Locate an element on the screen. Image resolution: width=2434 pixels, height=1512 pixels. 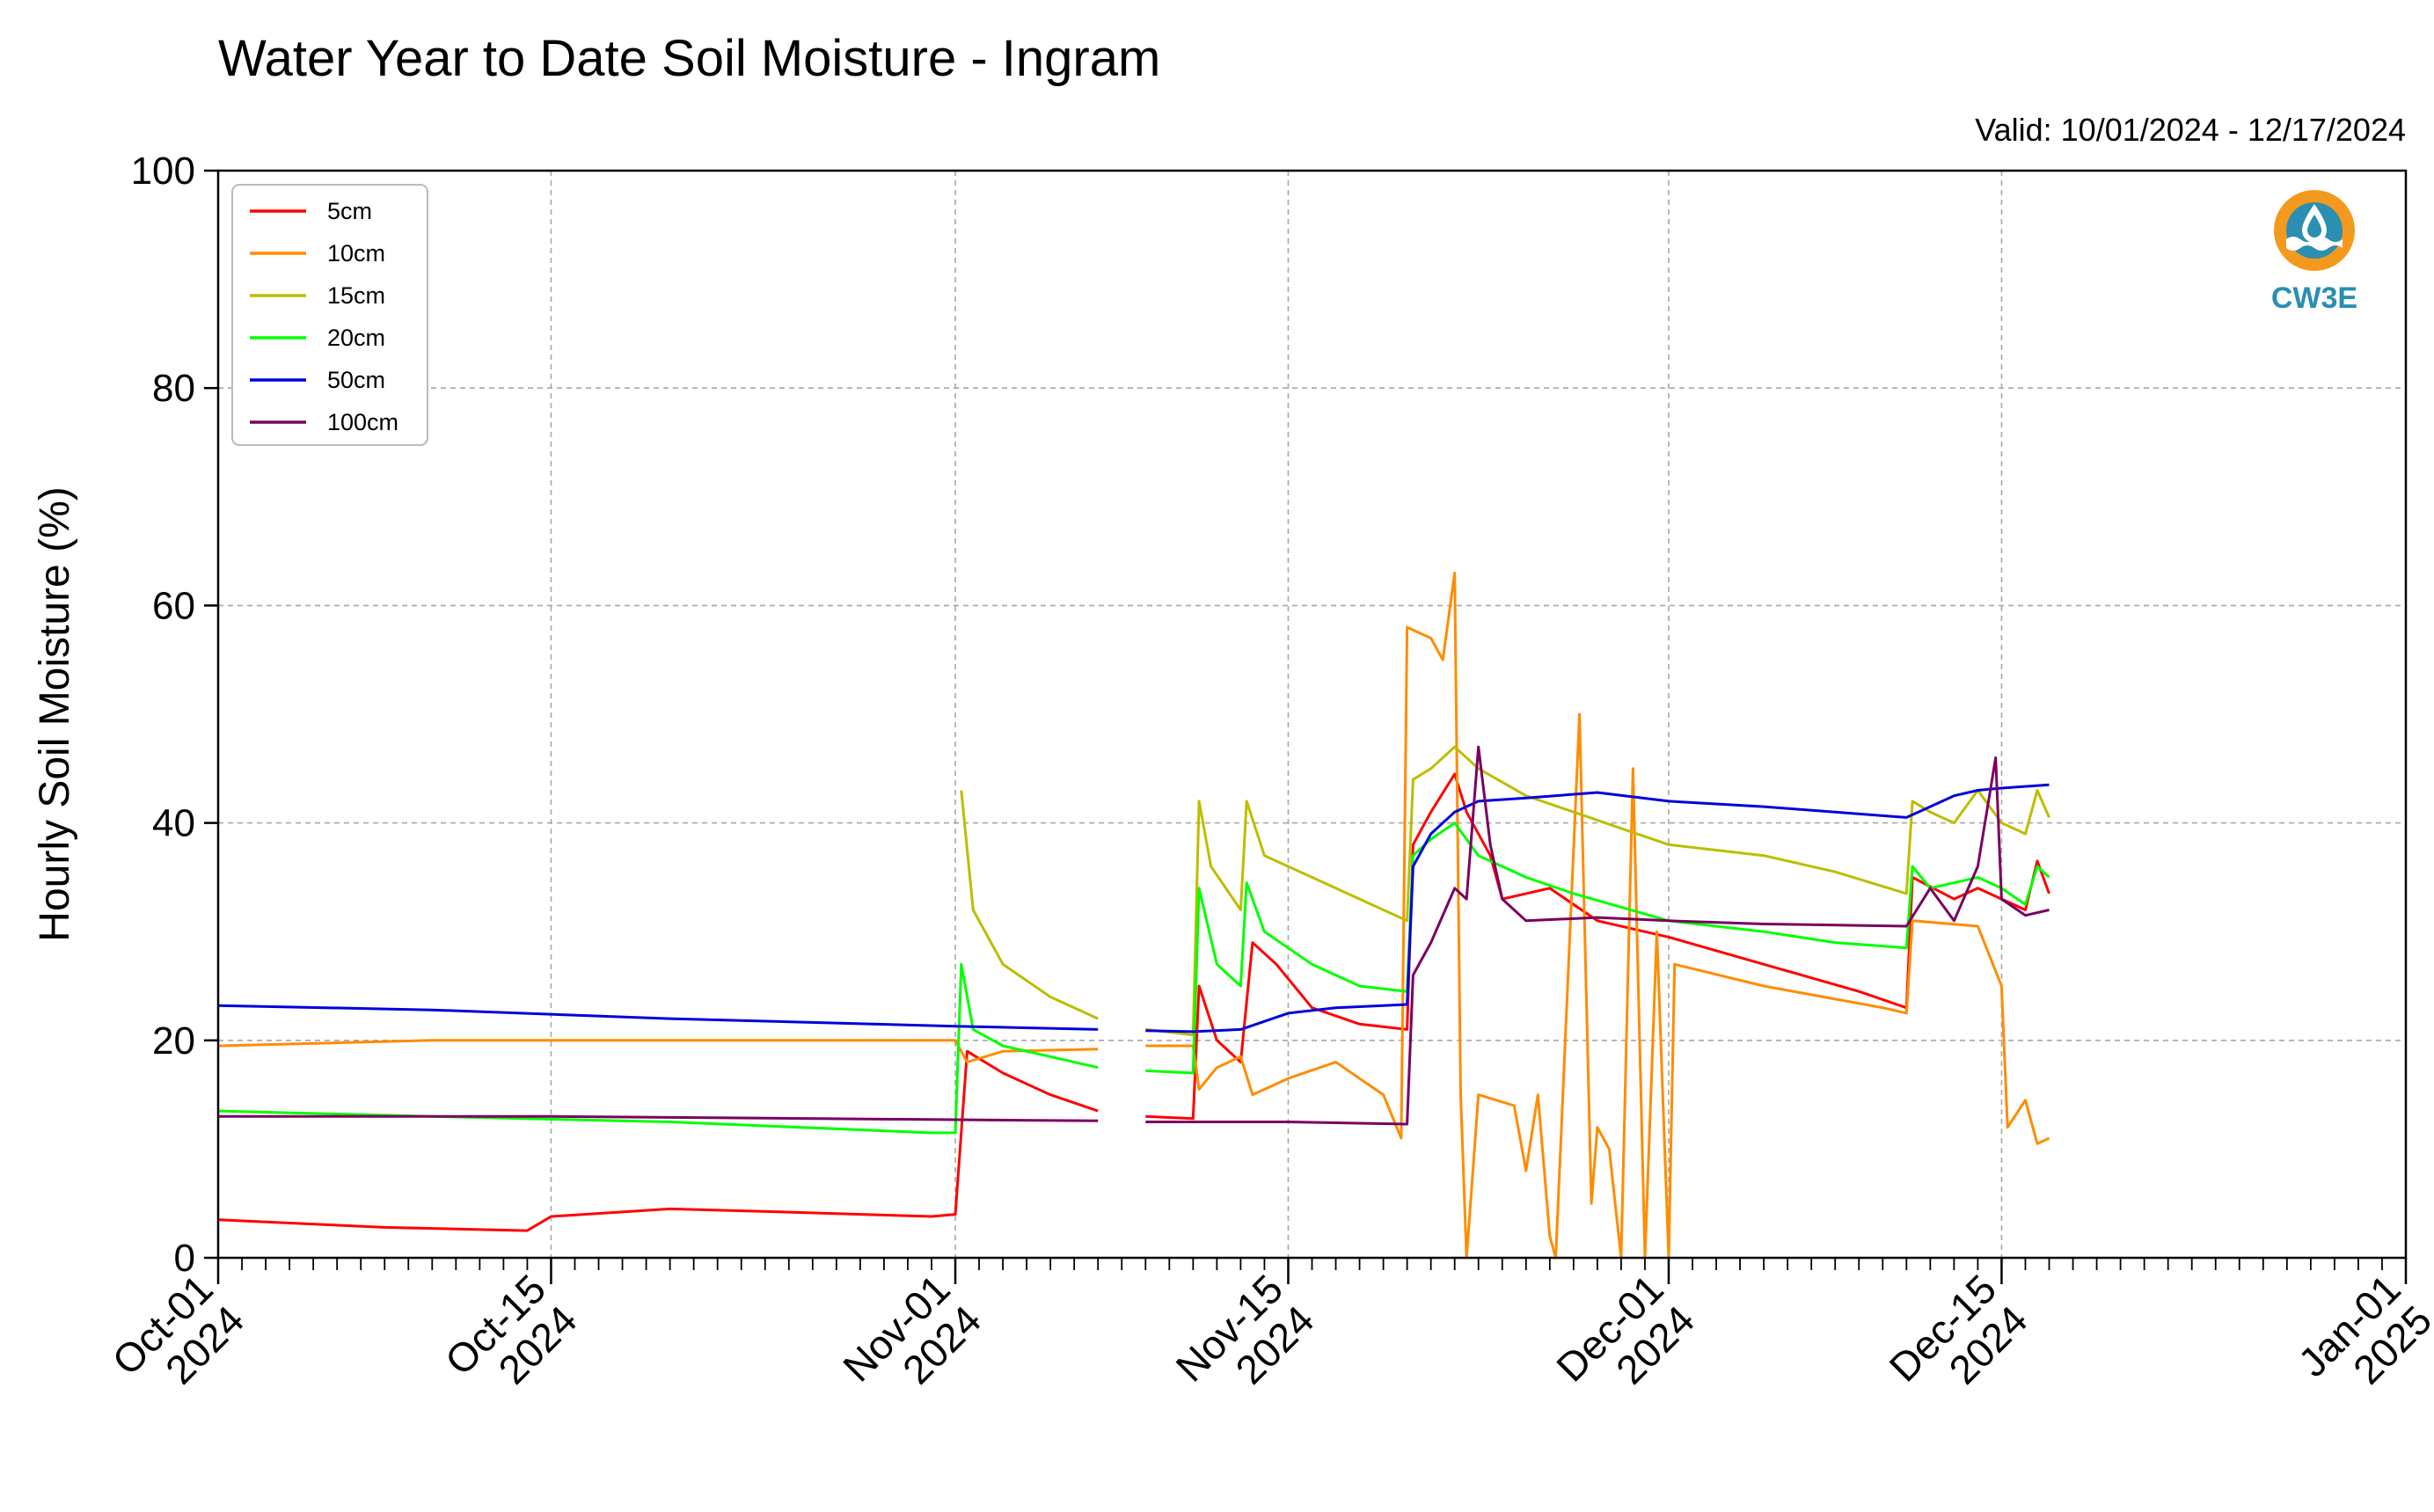
legend-label-50cm: 50cm is located at coordinates (356, 380).